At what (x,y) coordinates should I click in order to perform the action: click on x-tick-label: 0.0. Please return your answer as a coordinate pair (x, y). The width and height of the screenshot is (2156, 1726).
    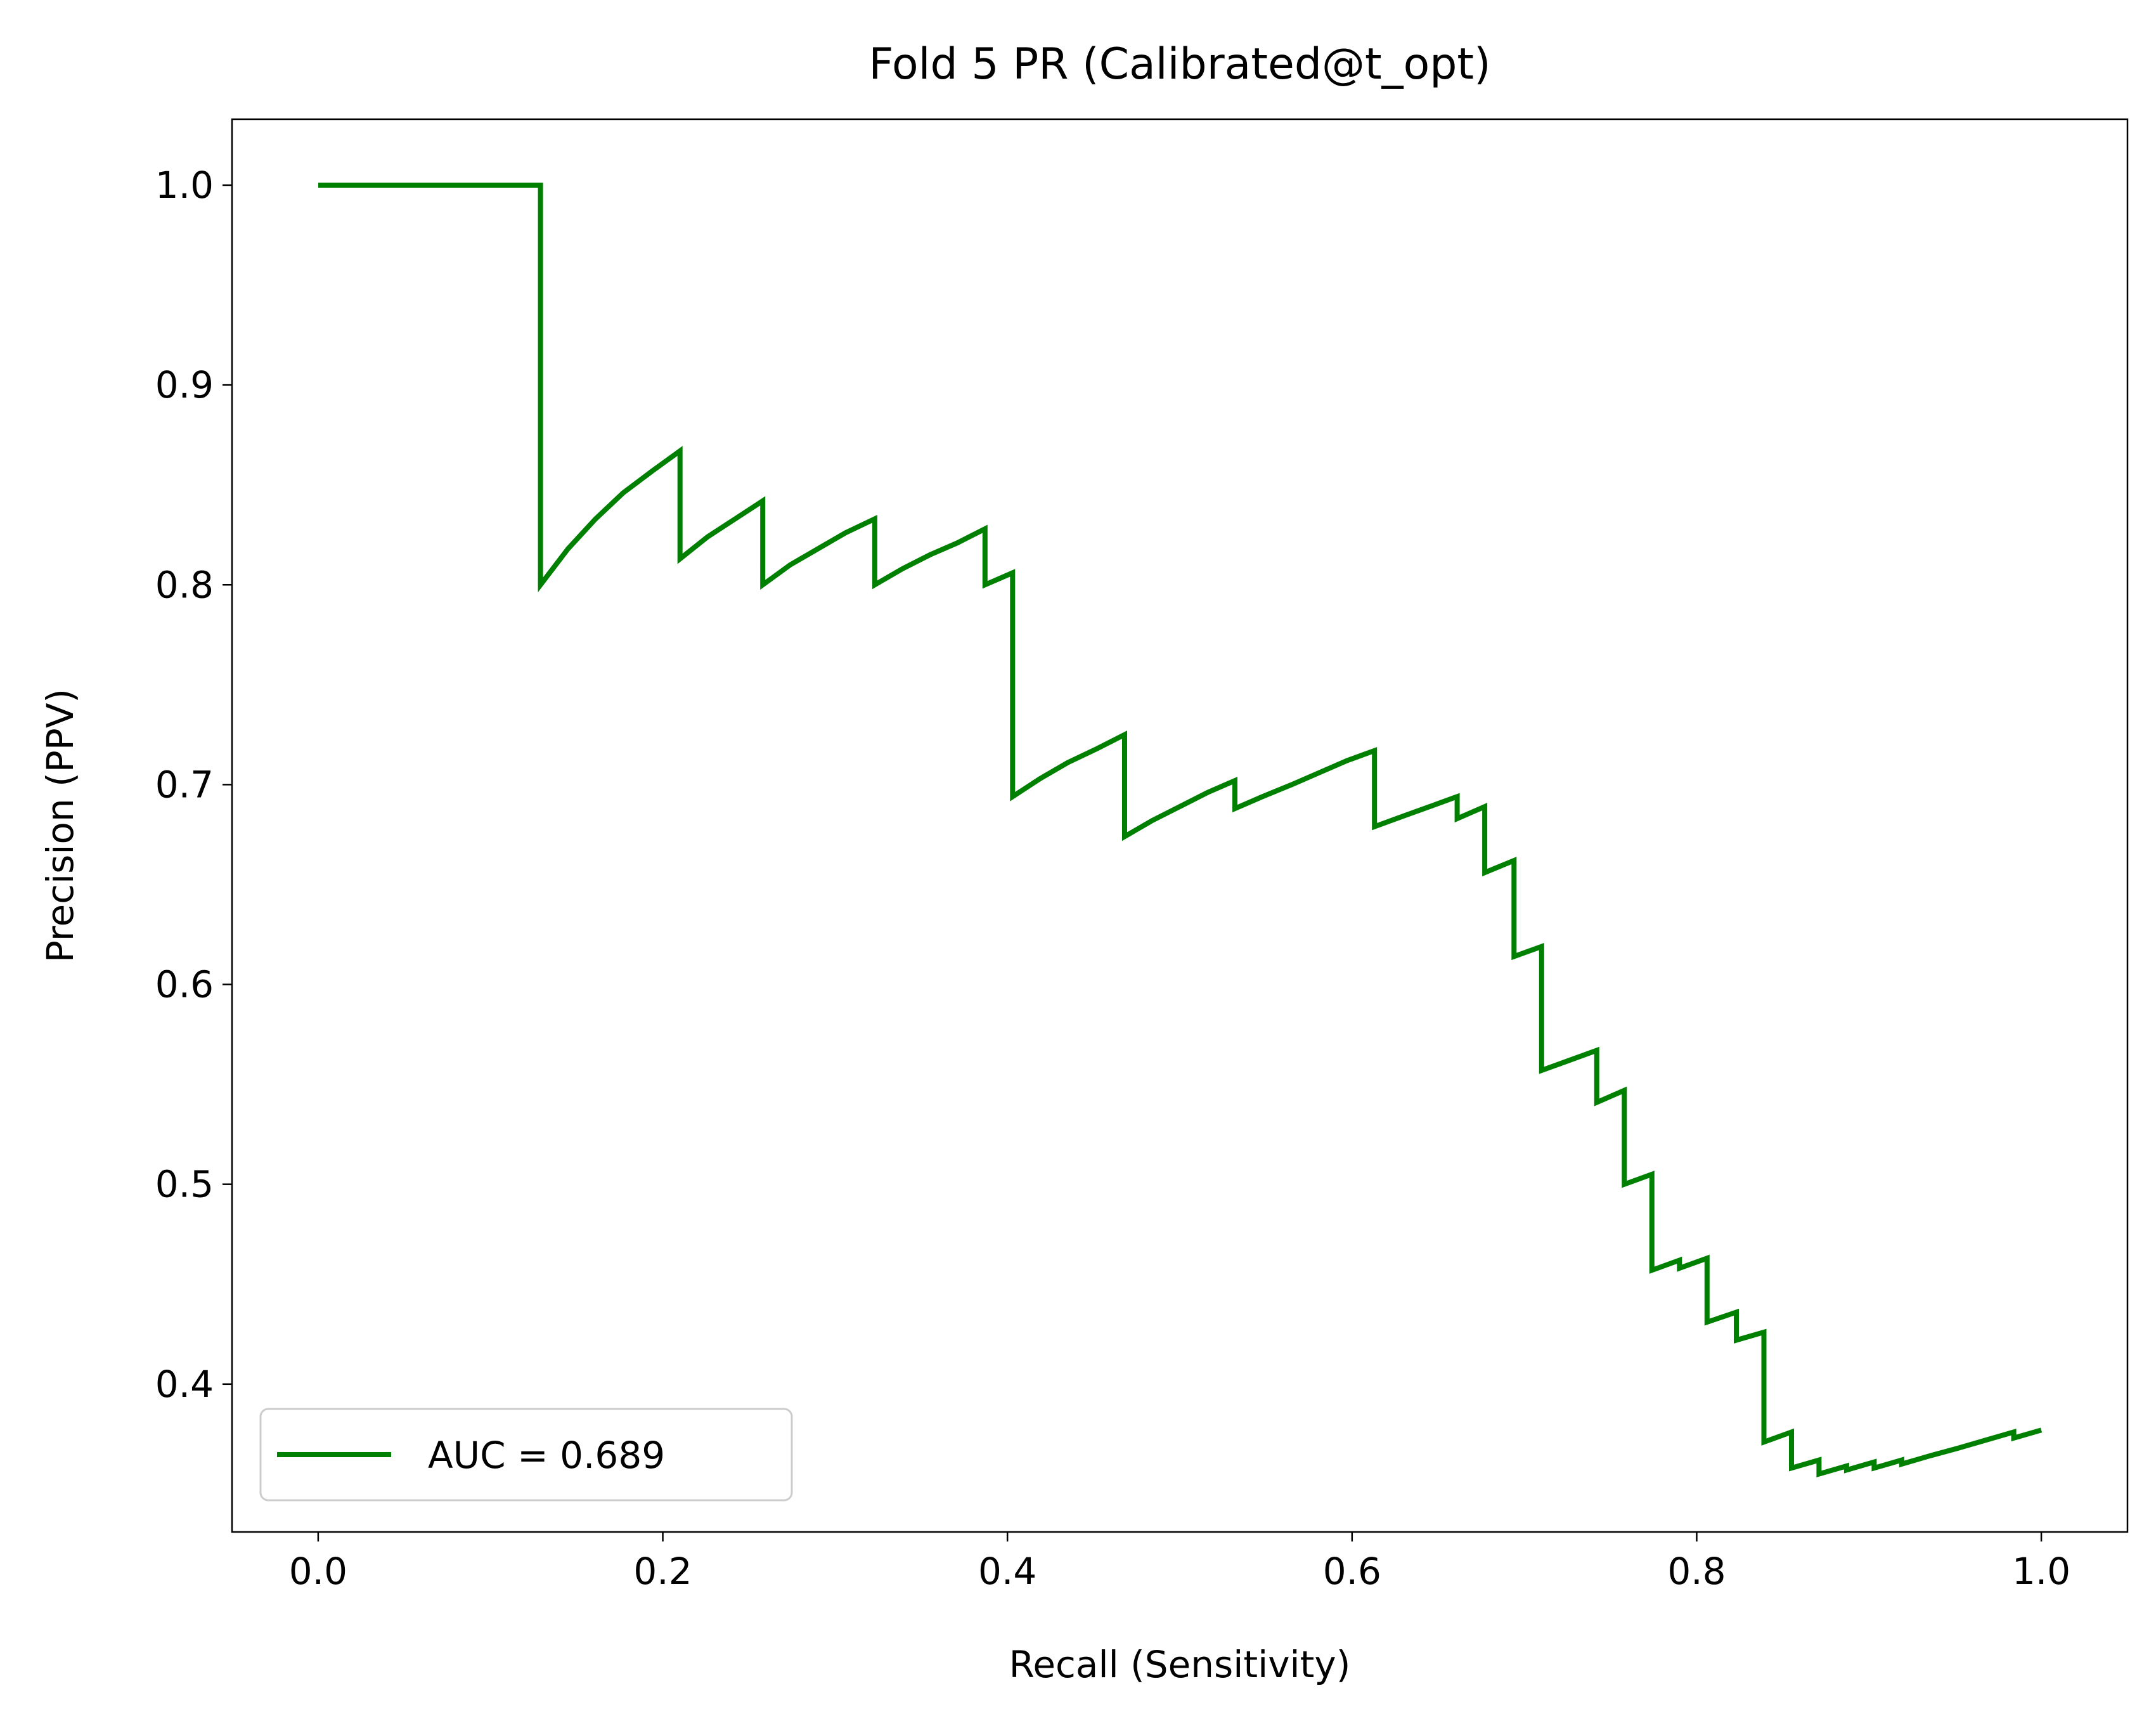
    Looking at the image, I should click on (318, 1571).